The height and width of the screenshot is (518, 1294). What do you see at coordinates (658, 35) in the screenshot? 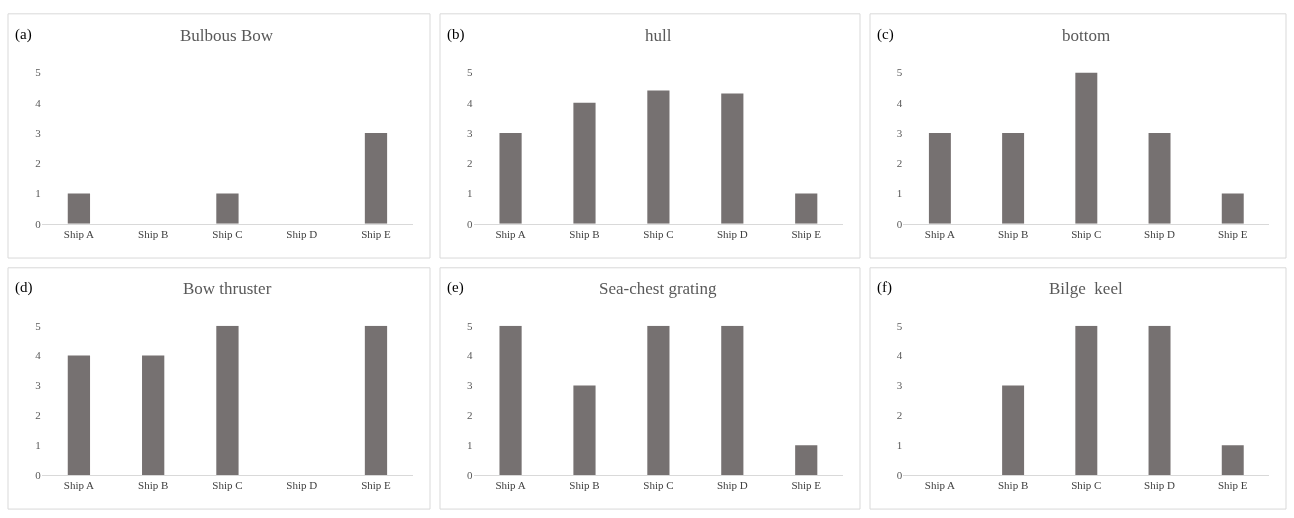
I see `chart-title: hull` at bounding box center [658, 35].